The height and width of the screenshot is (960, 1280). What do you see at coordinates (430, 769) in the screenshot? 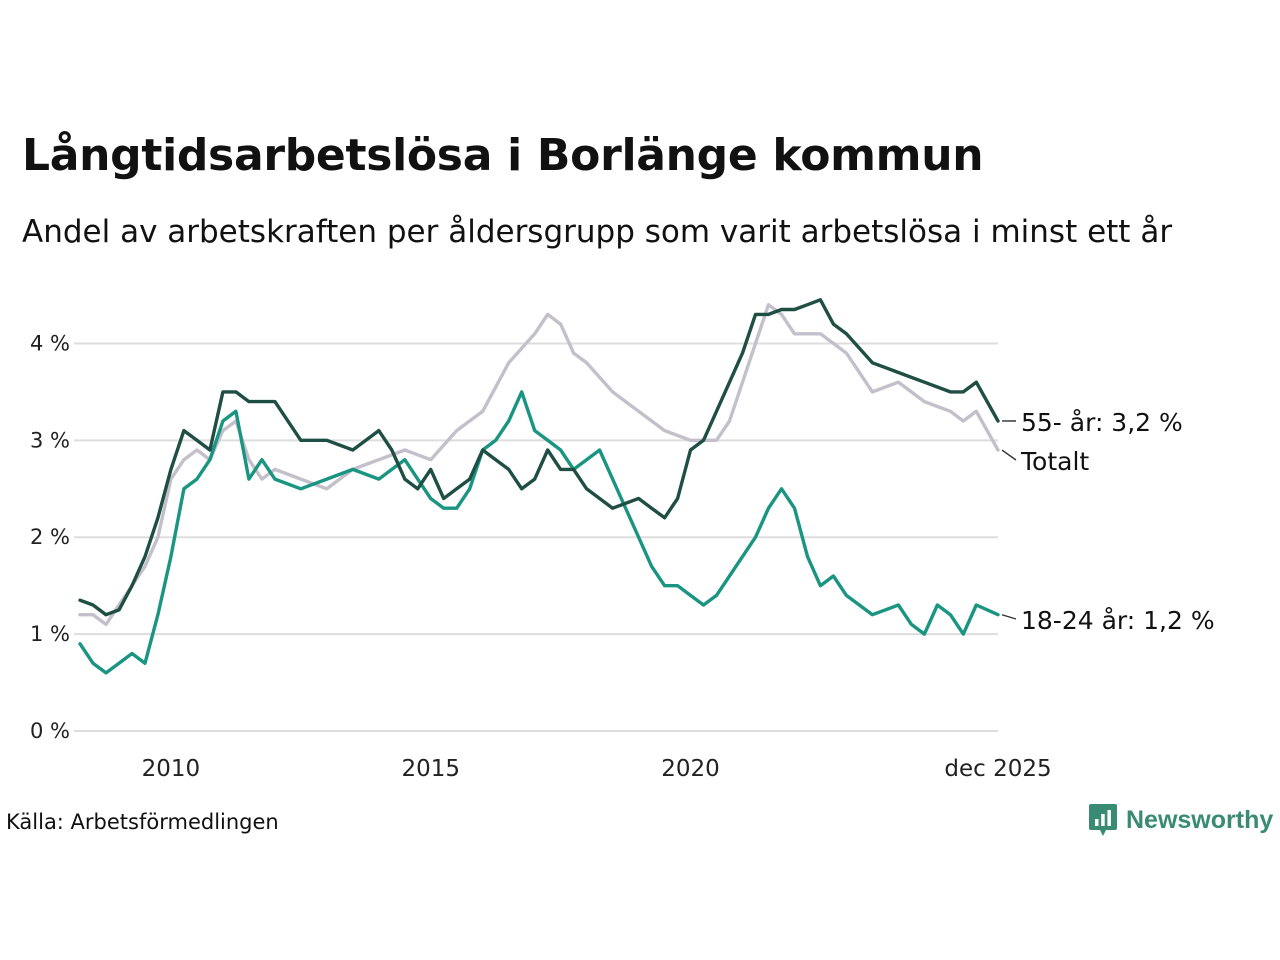
I see `x-tick-label: 2015` at bounding box center [430, 769].